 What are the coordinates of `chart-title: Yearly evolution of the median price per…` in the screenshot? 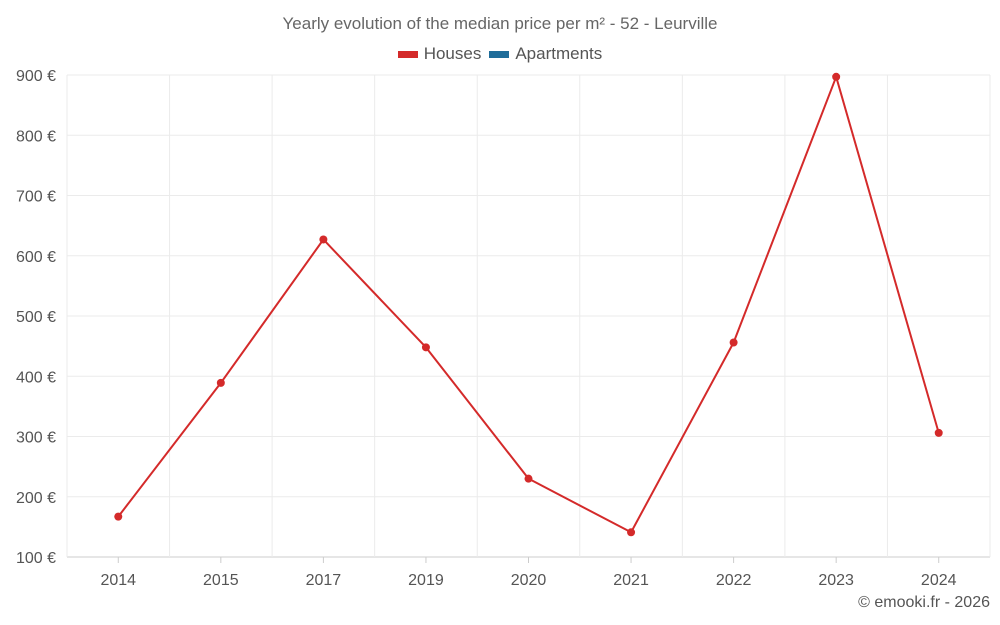 It's located at (500, 23).